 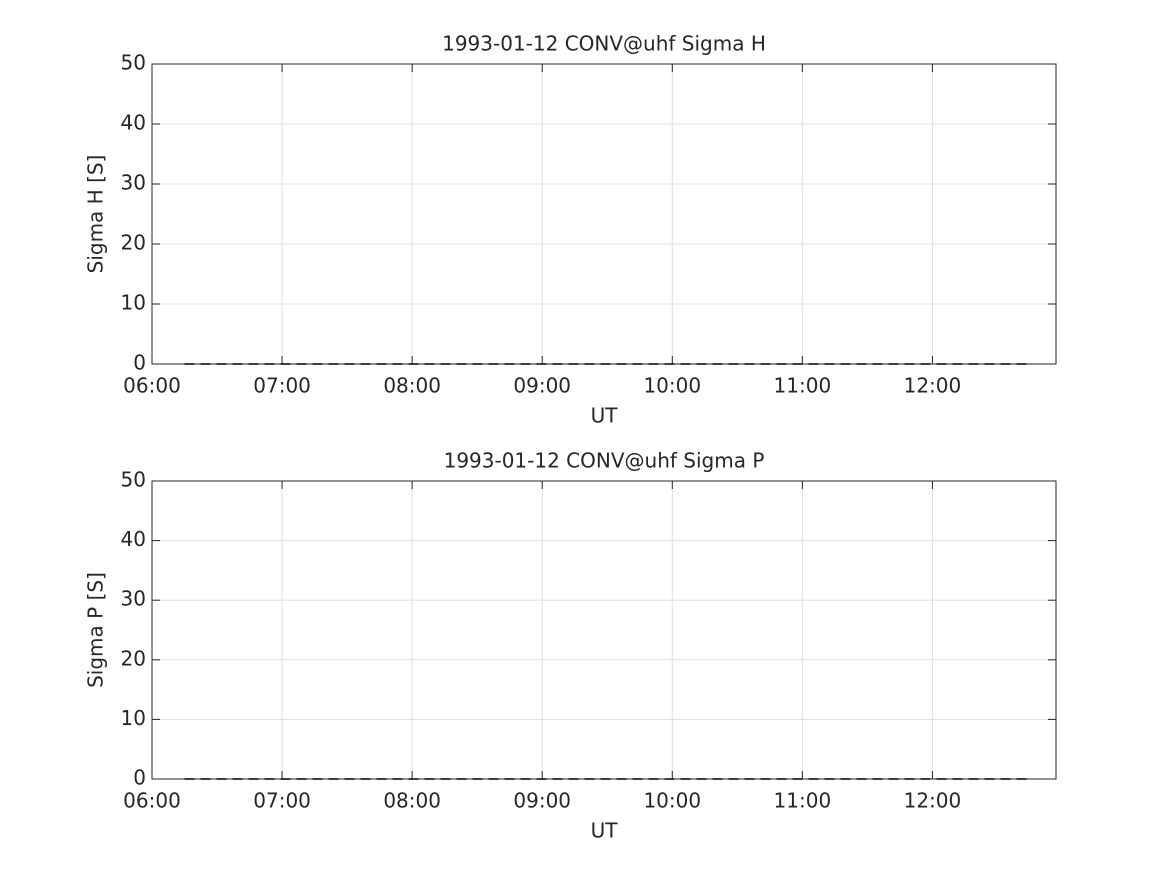 What do you see at coordinates (96, 630) in the screenshot?
I see `y-axis-label: Sigma P [S]` at bounding box center [96, 630].